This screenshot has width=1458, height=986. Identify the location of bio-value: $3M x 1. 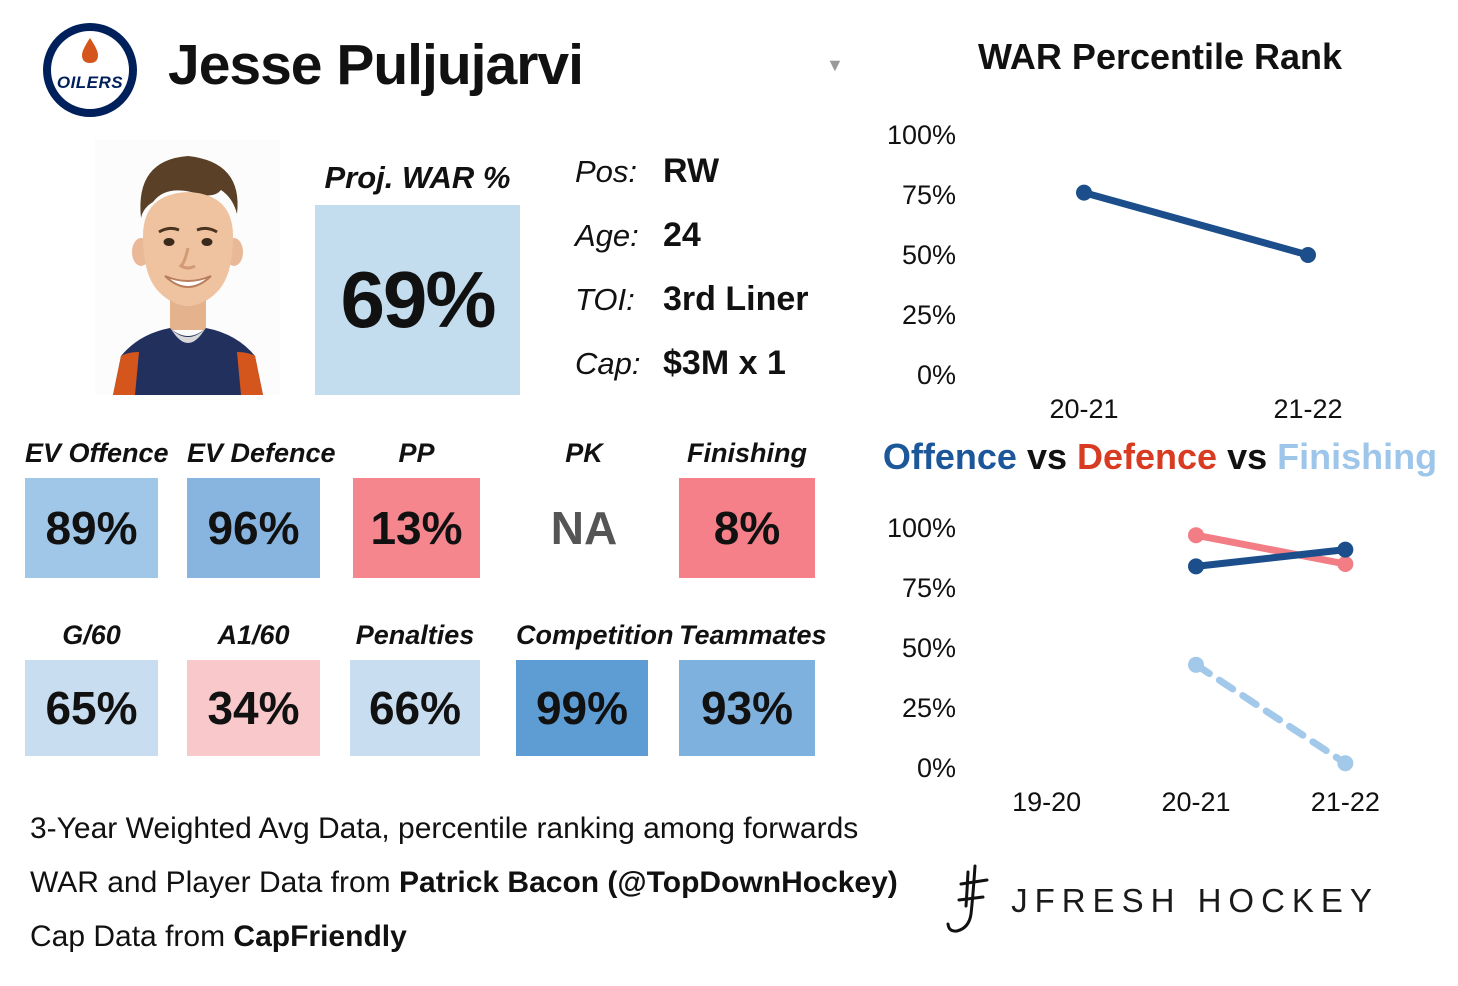
(724, 363).